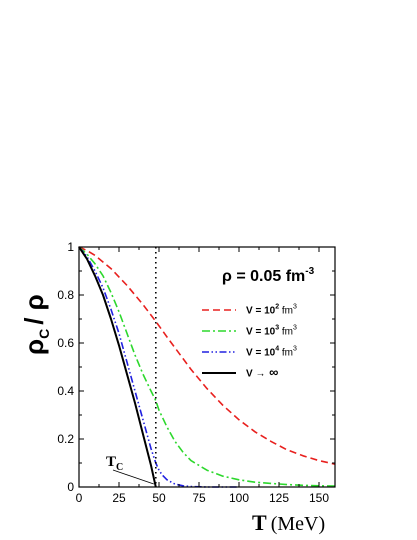 This screenshot has width=417, height=540. What do you see at coordinates (271, 331) in the screenshot?
I see `legend-label-2: V = 103 fm3` at bounding box center [271, 331].